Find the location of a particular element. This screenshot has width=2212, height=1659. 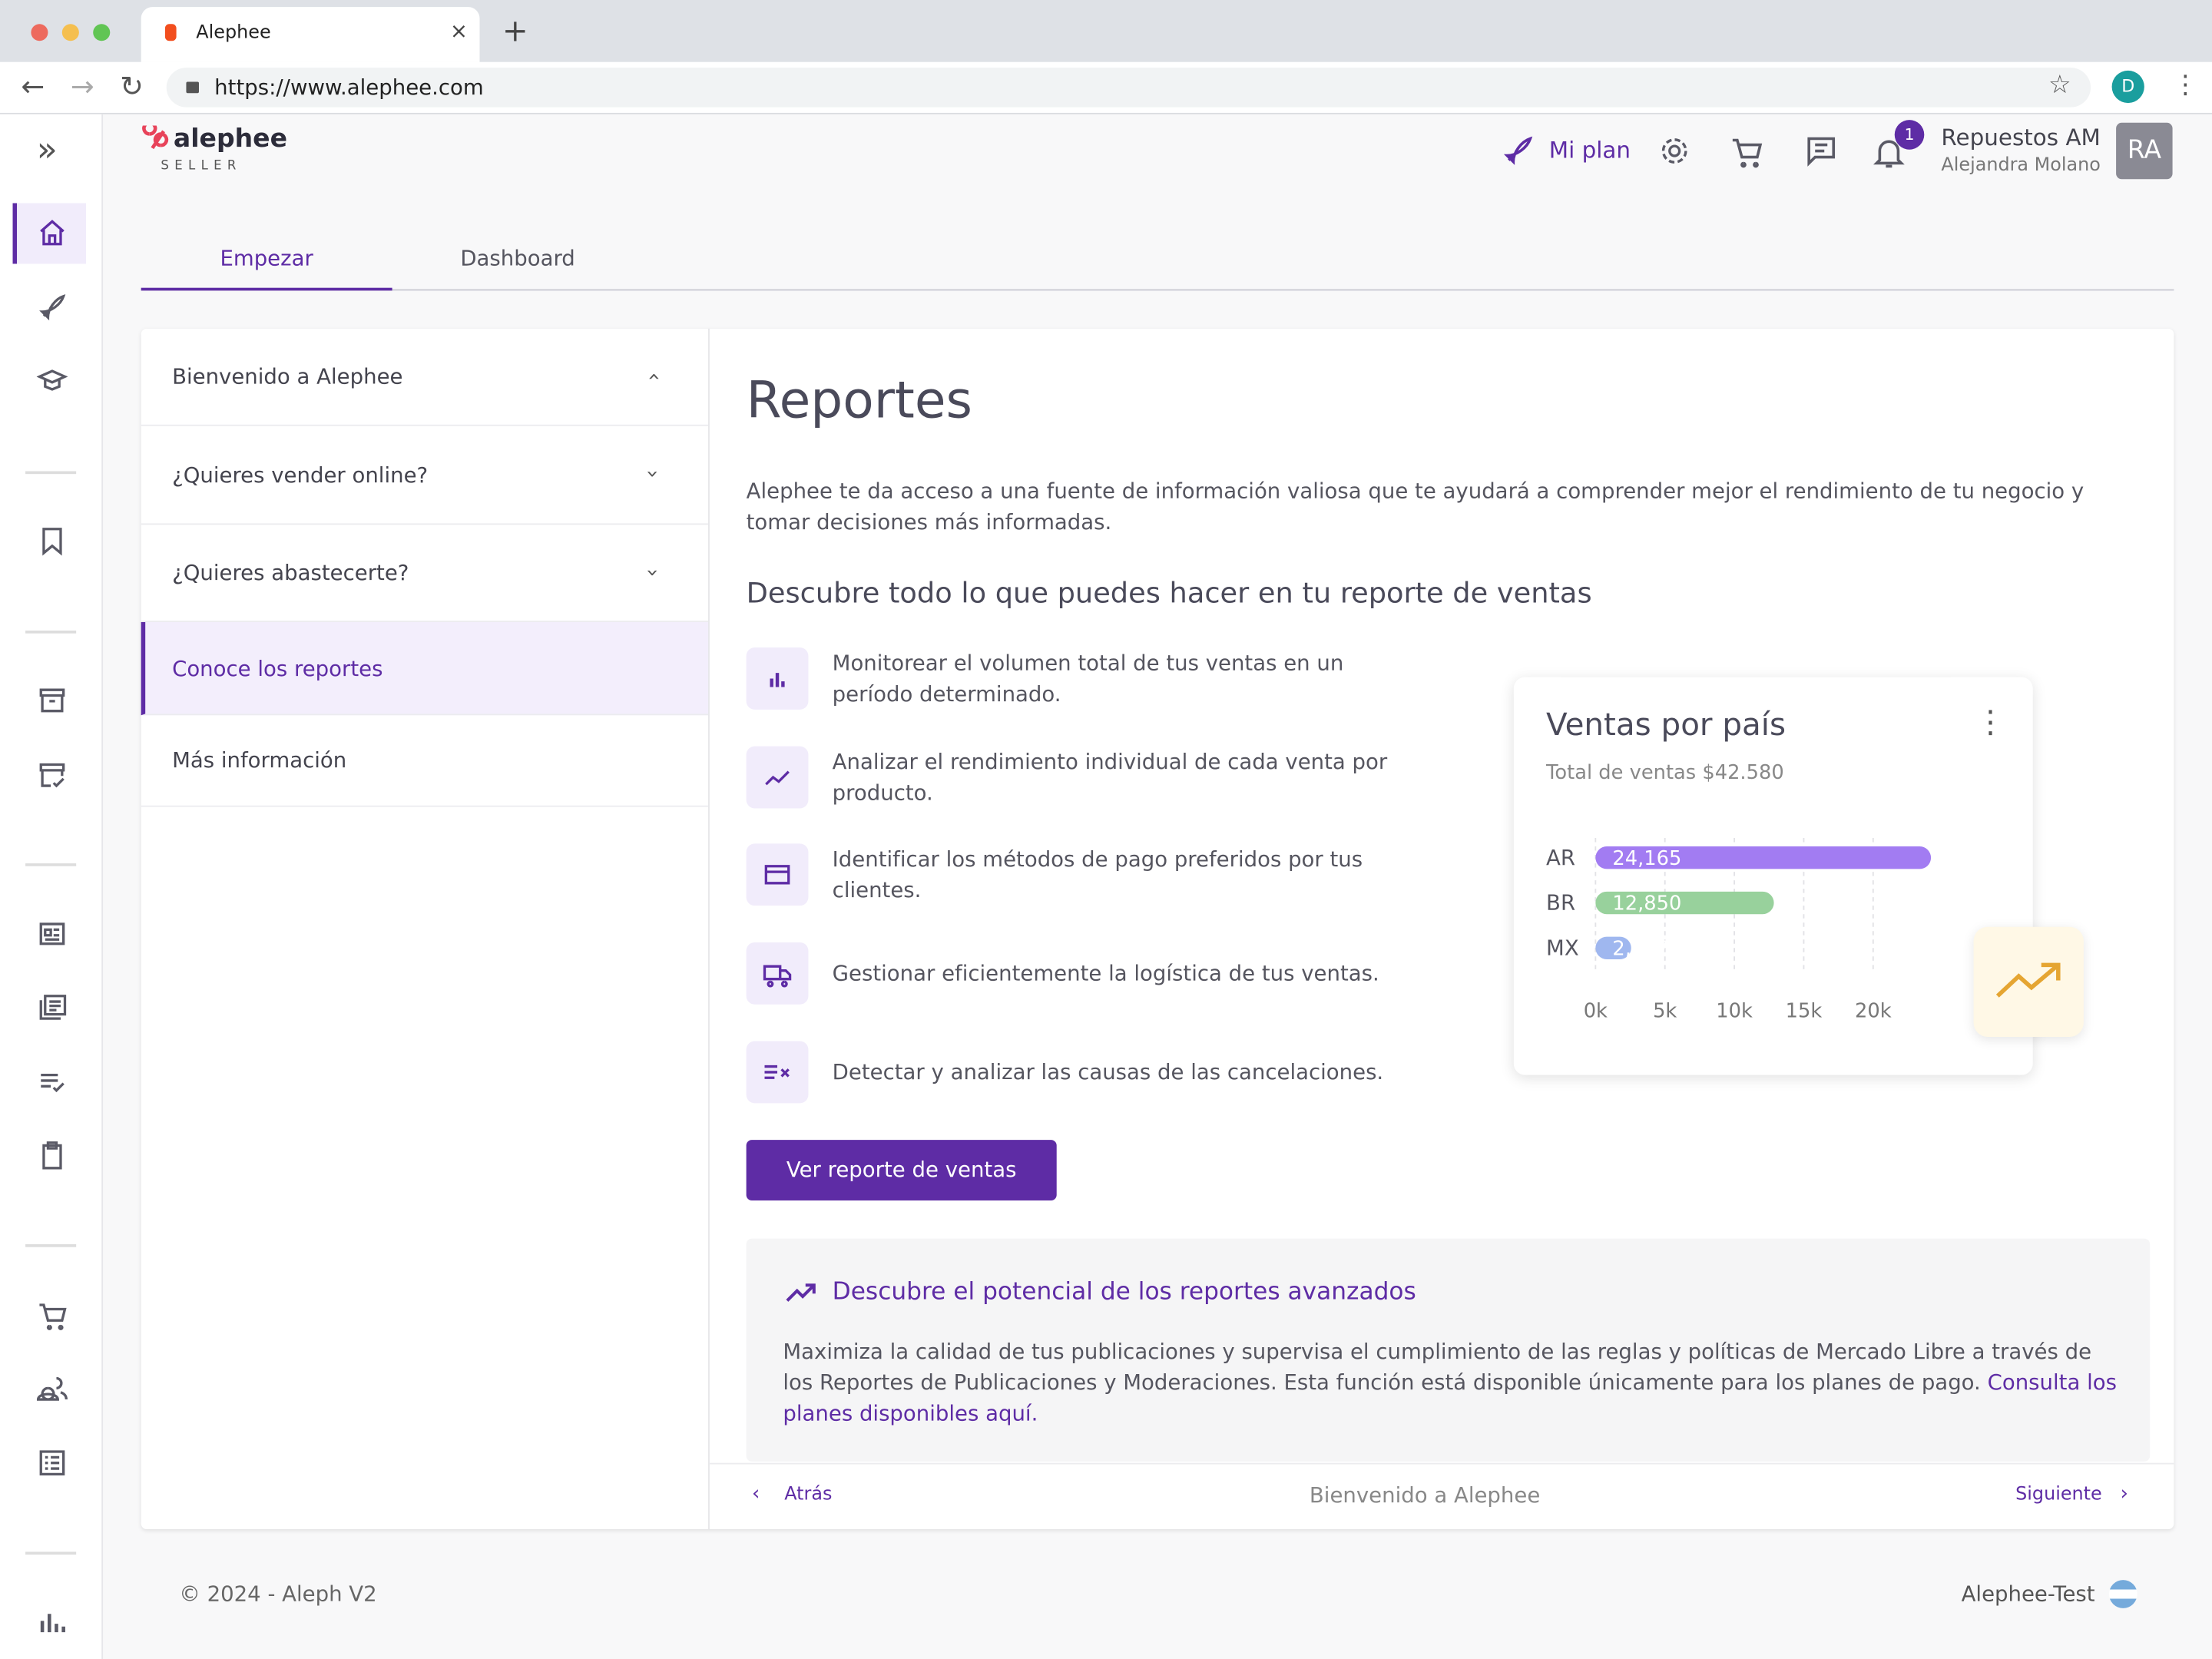

value-label: 12,850 is located at coordinates (1647, 904).